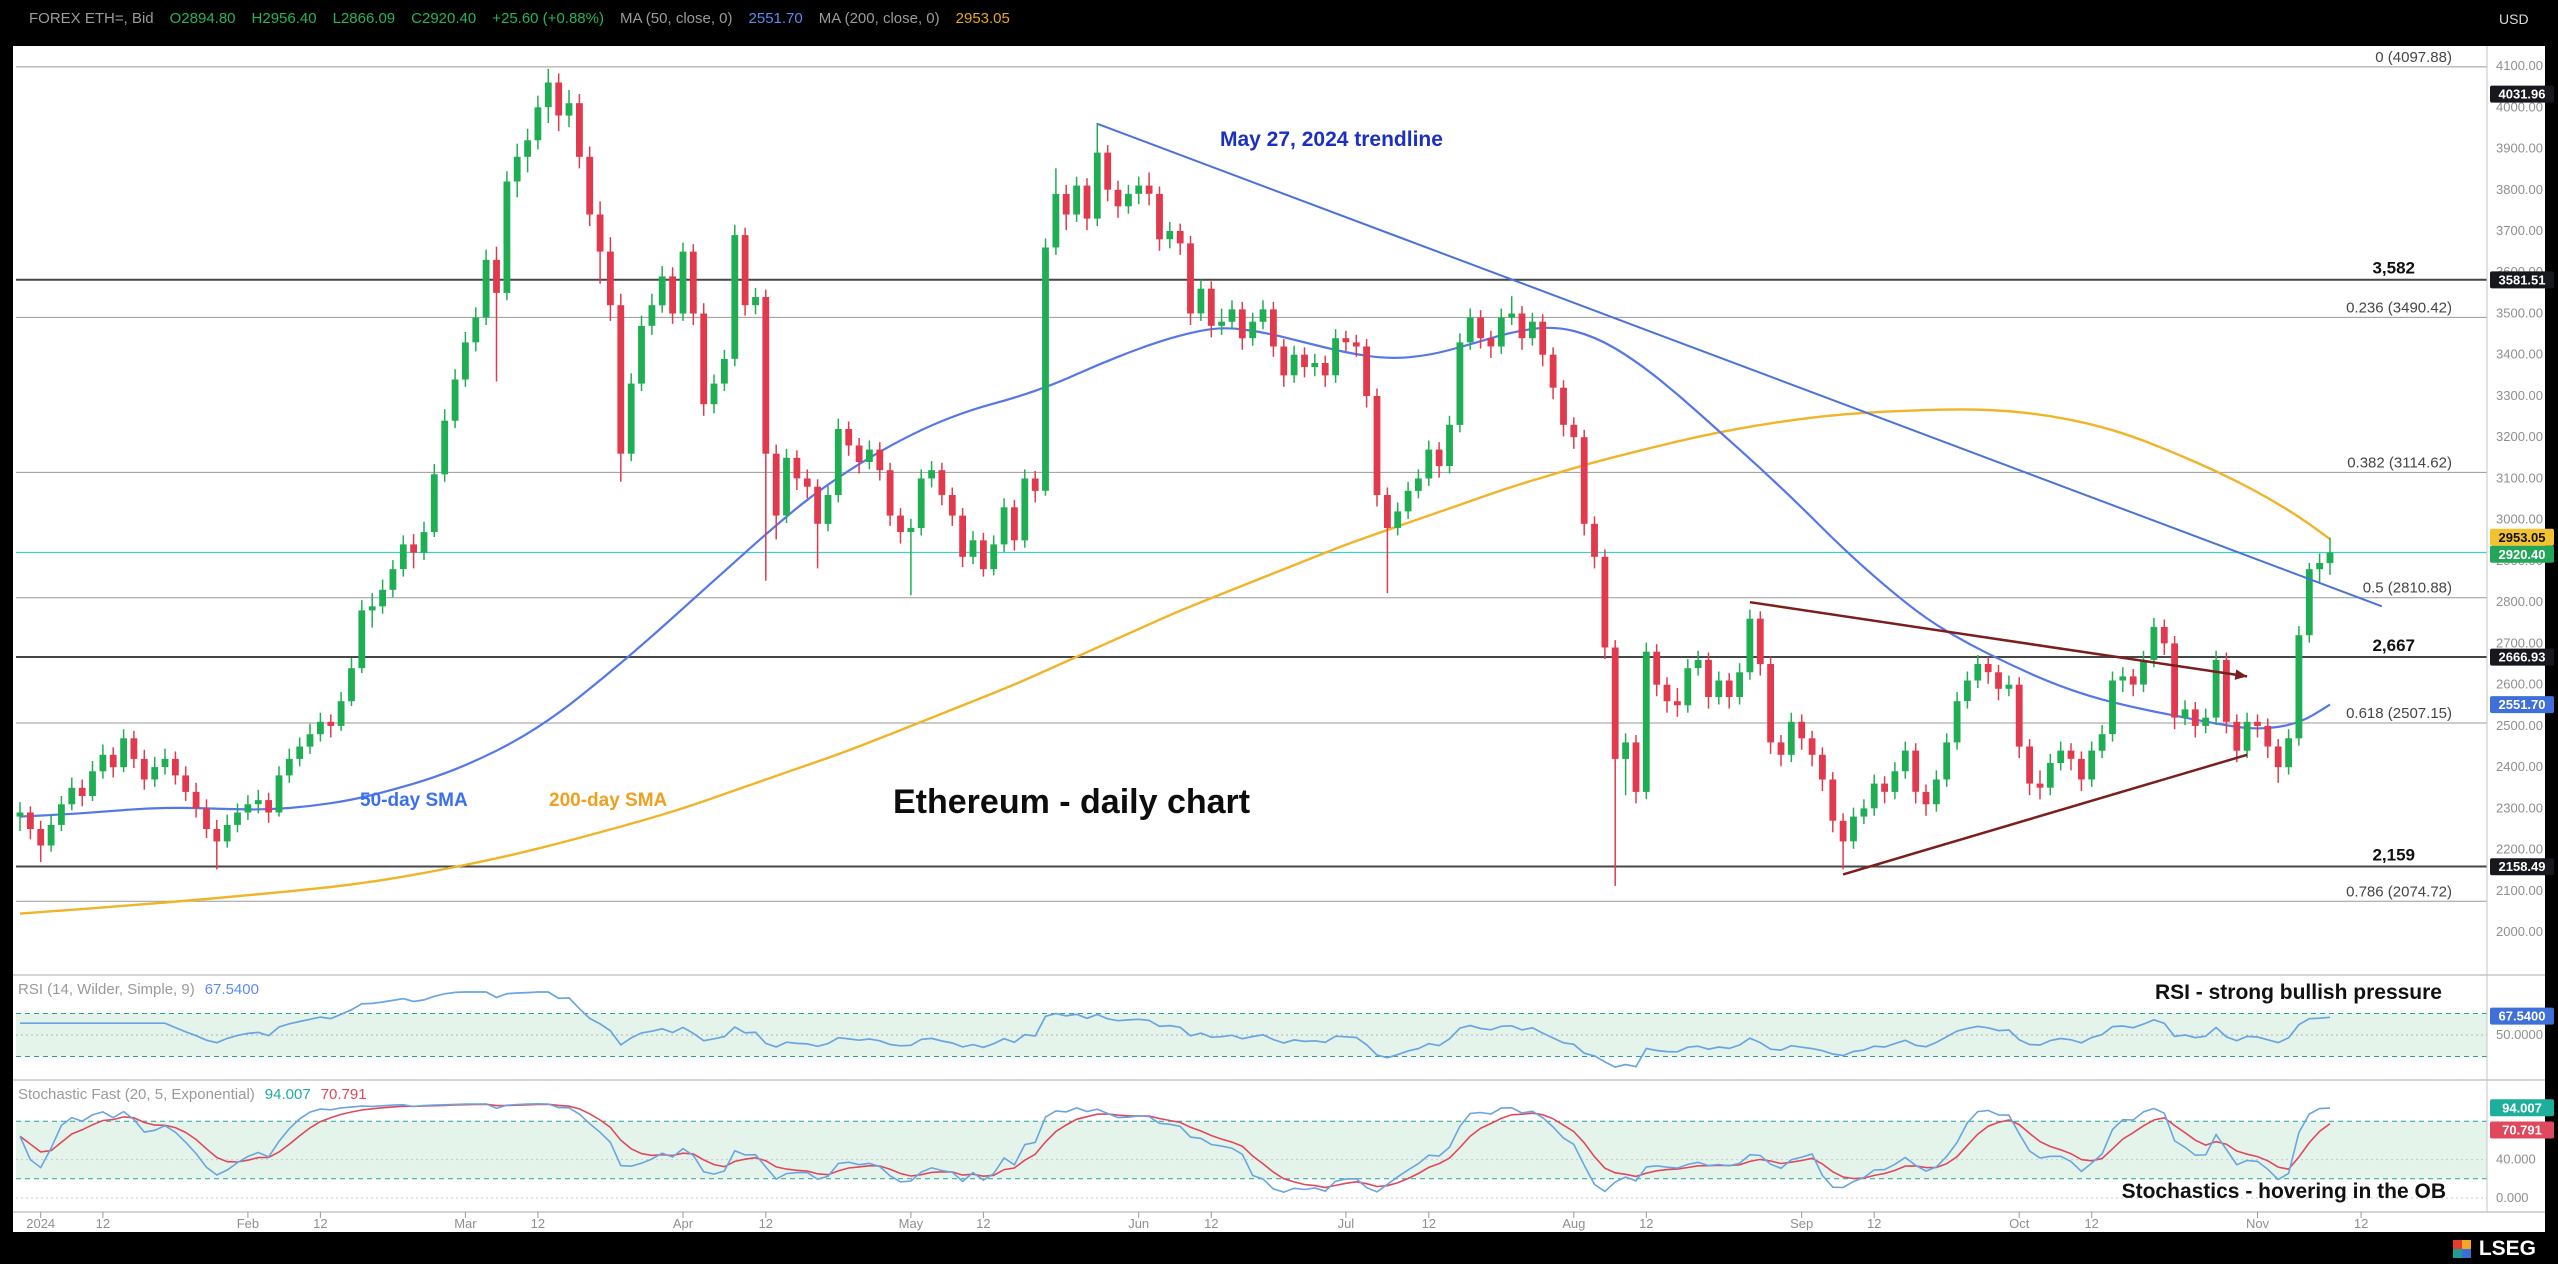  I want to click on price-badge-text: 2158.49, so click(2522, 866).